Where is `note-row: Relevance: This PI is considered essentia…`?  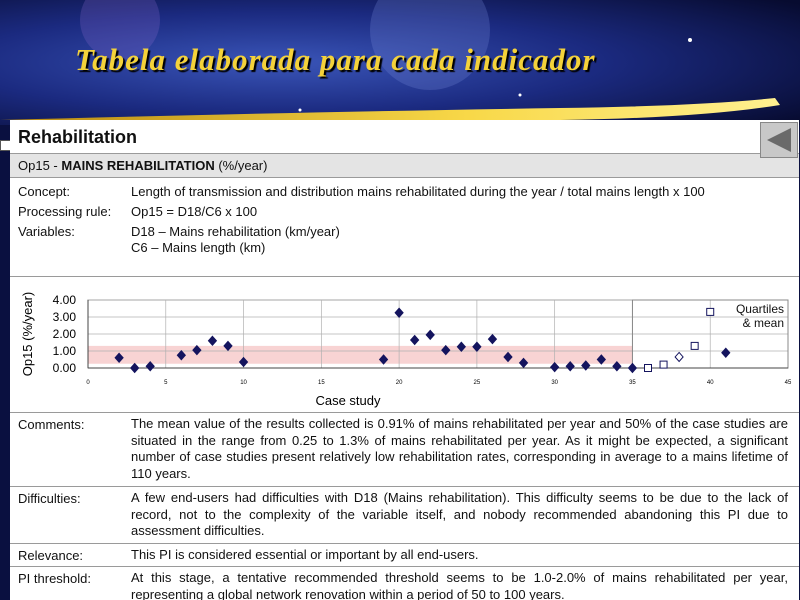
note-row: Relevance: This PI is considered essentia… is located at coordinates (404, 554).